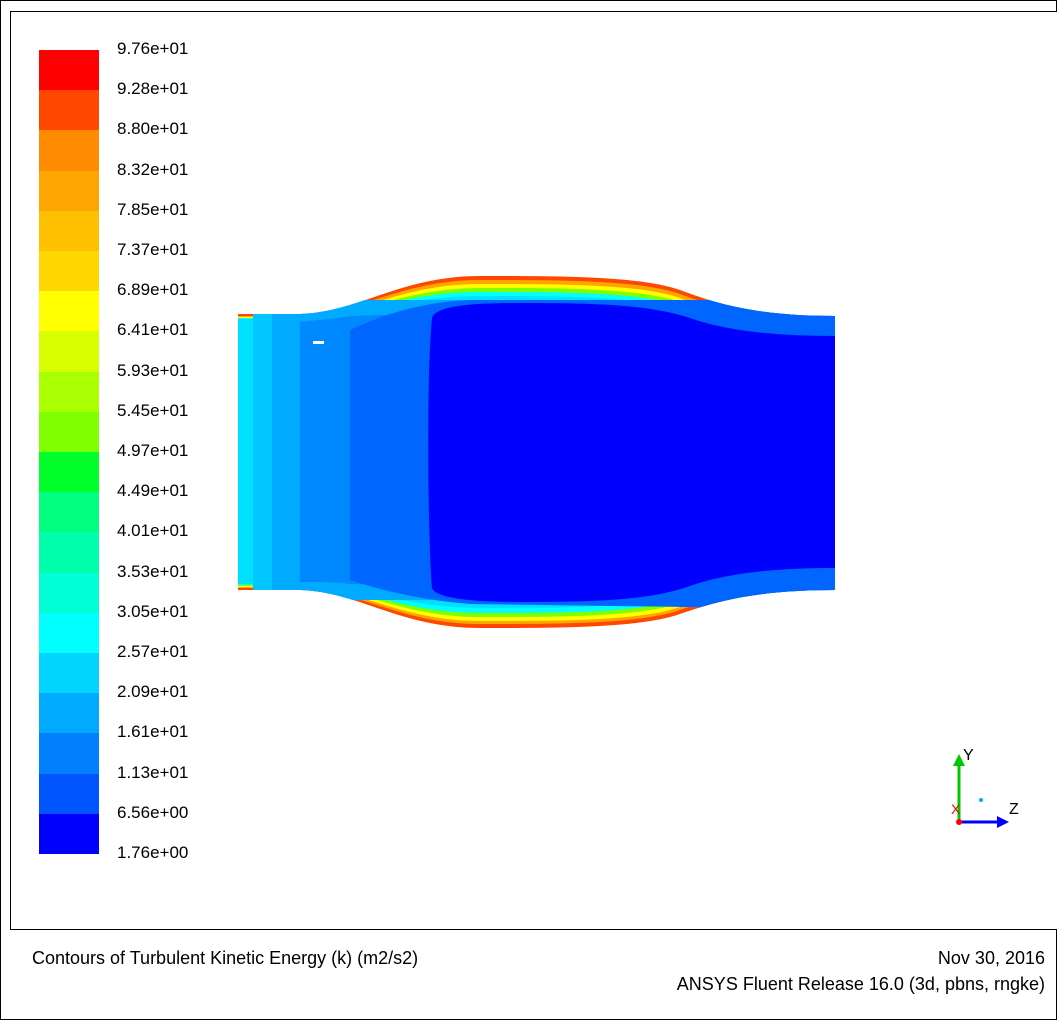 This screenshot has height=1020, width=1057. I want to click on legend-label: 6.56e+00, so click(153, 812).